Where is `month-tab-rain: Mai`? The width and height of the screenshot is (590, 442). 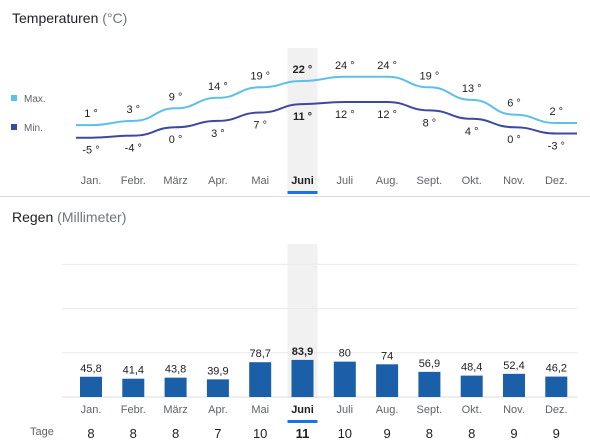 month-tab-rain: Mai is located at coordinates (260, 410).